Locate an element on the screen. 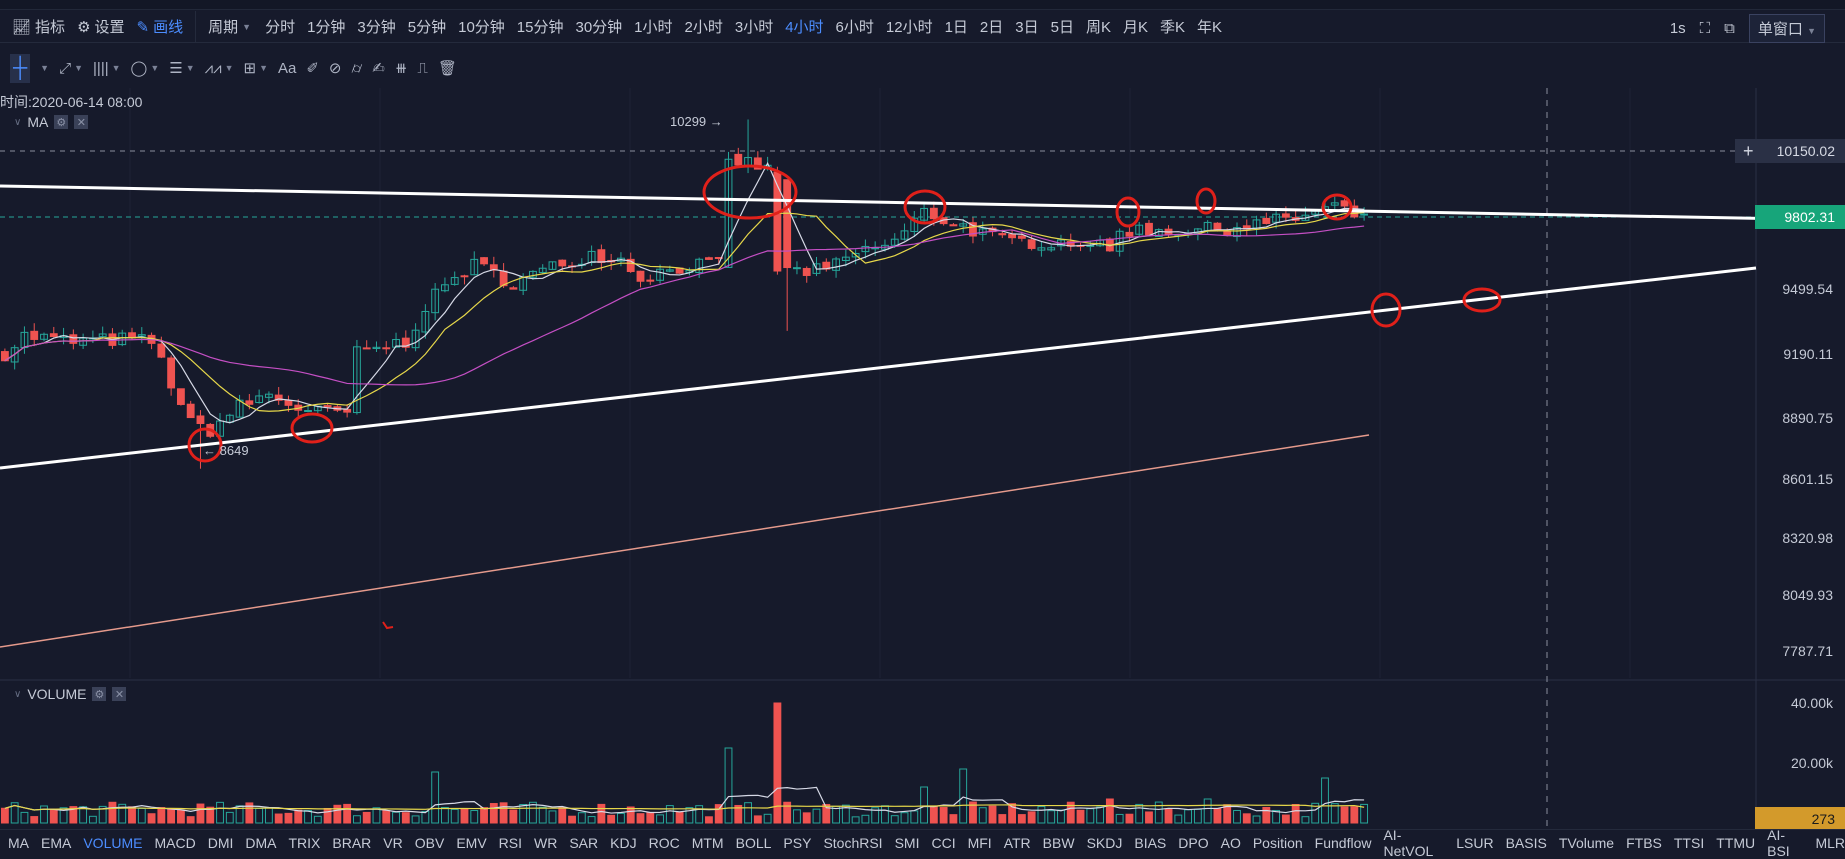 The image size is (1845, 859). indicator-tab: CCI is located at coordinates (943, 842).